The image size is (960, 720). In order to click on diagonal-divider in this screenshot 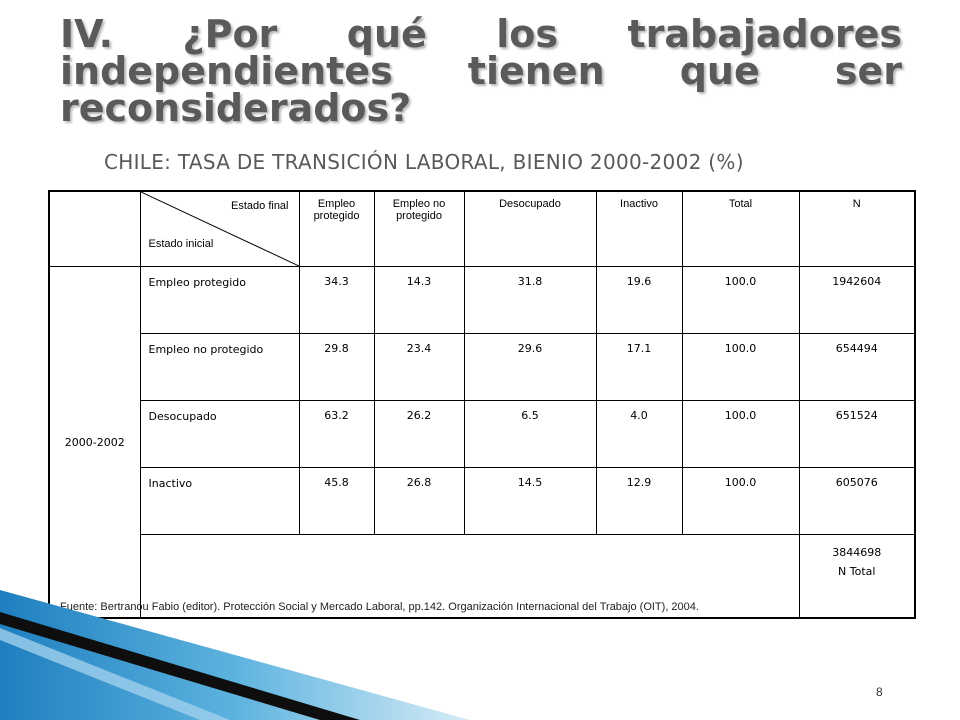, I will do `click(220, 229)`.